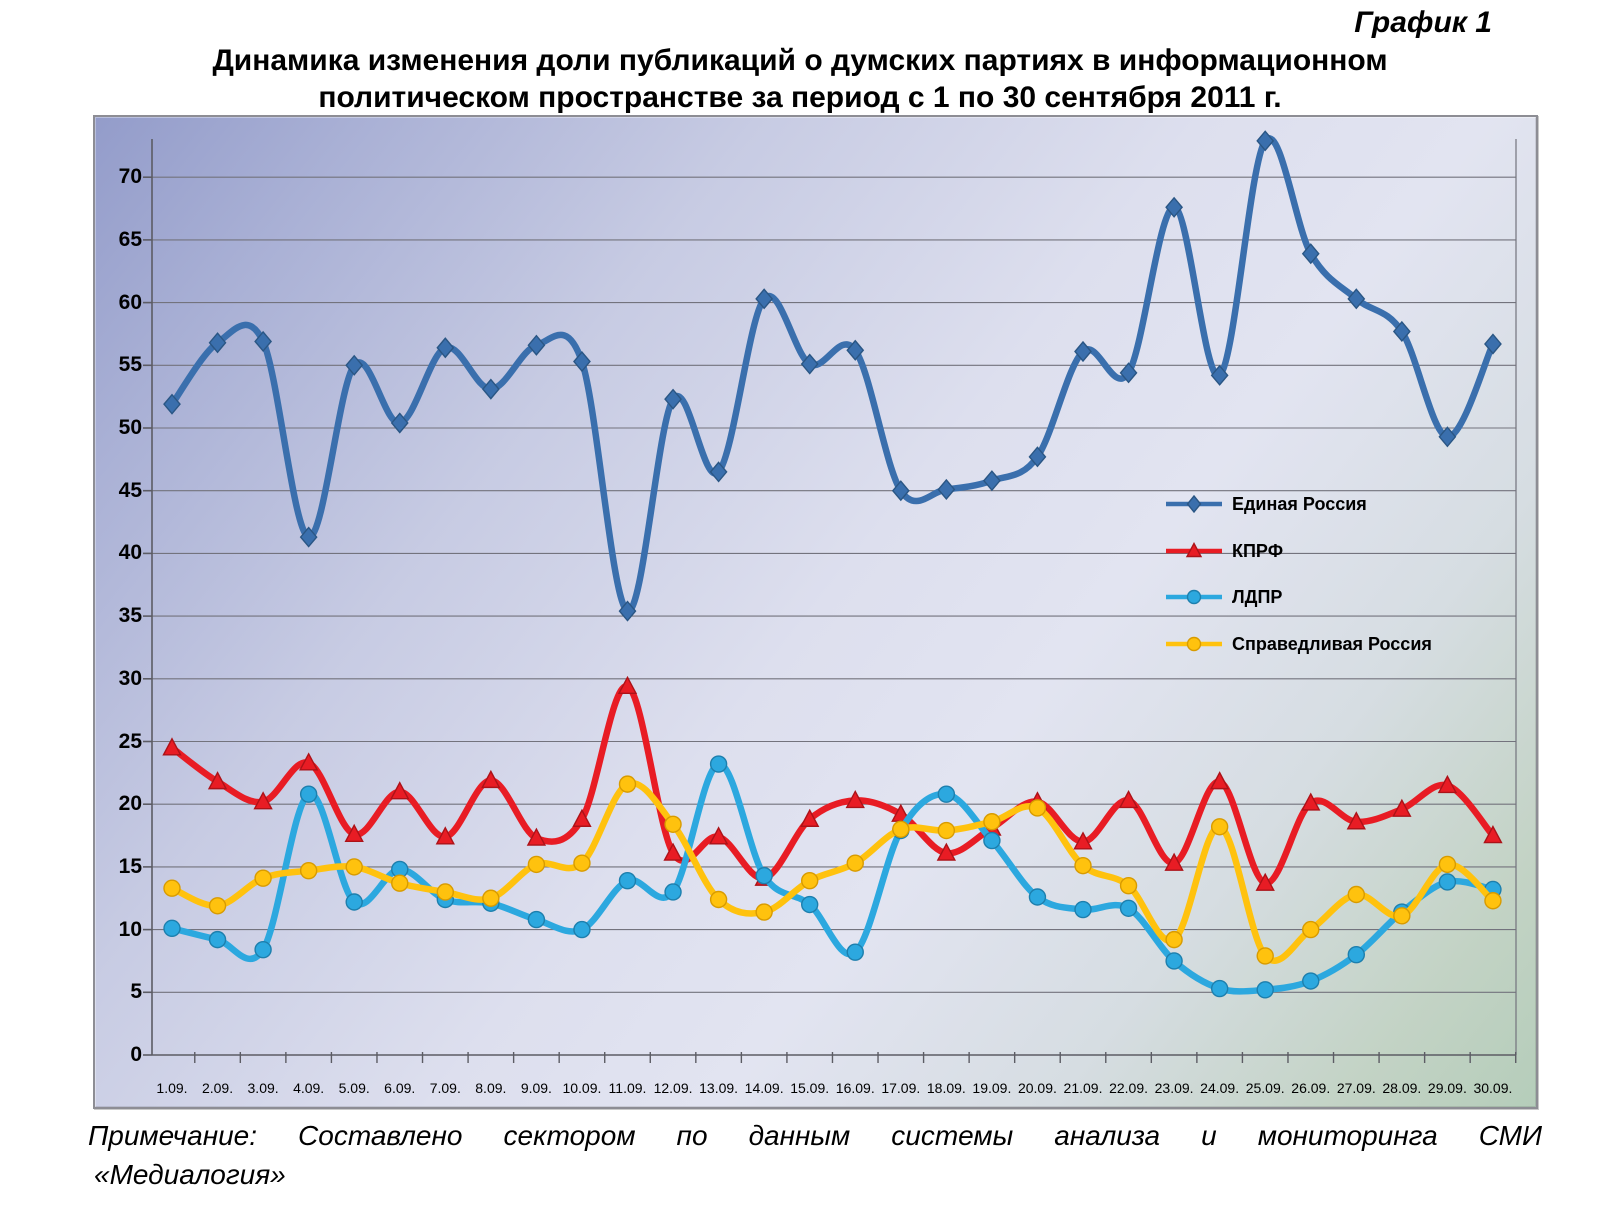  I want to click on x-tick-label-14-09-: 14.09., so click(764, 1088).